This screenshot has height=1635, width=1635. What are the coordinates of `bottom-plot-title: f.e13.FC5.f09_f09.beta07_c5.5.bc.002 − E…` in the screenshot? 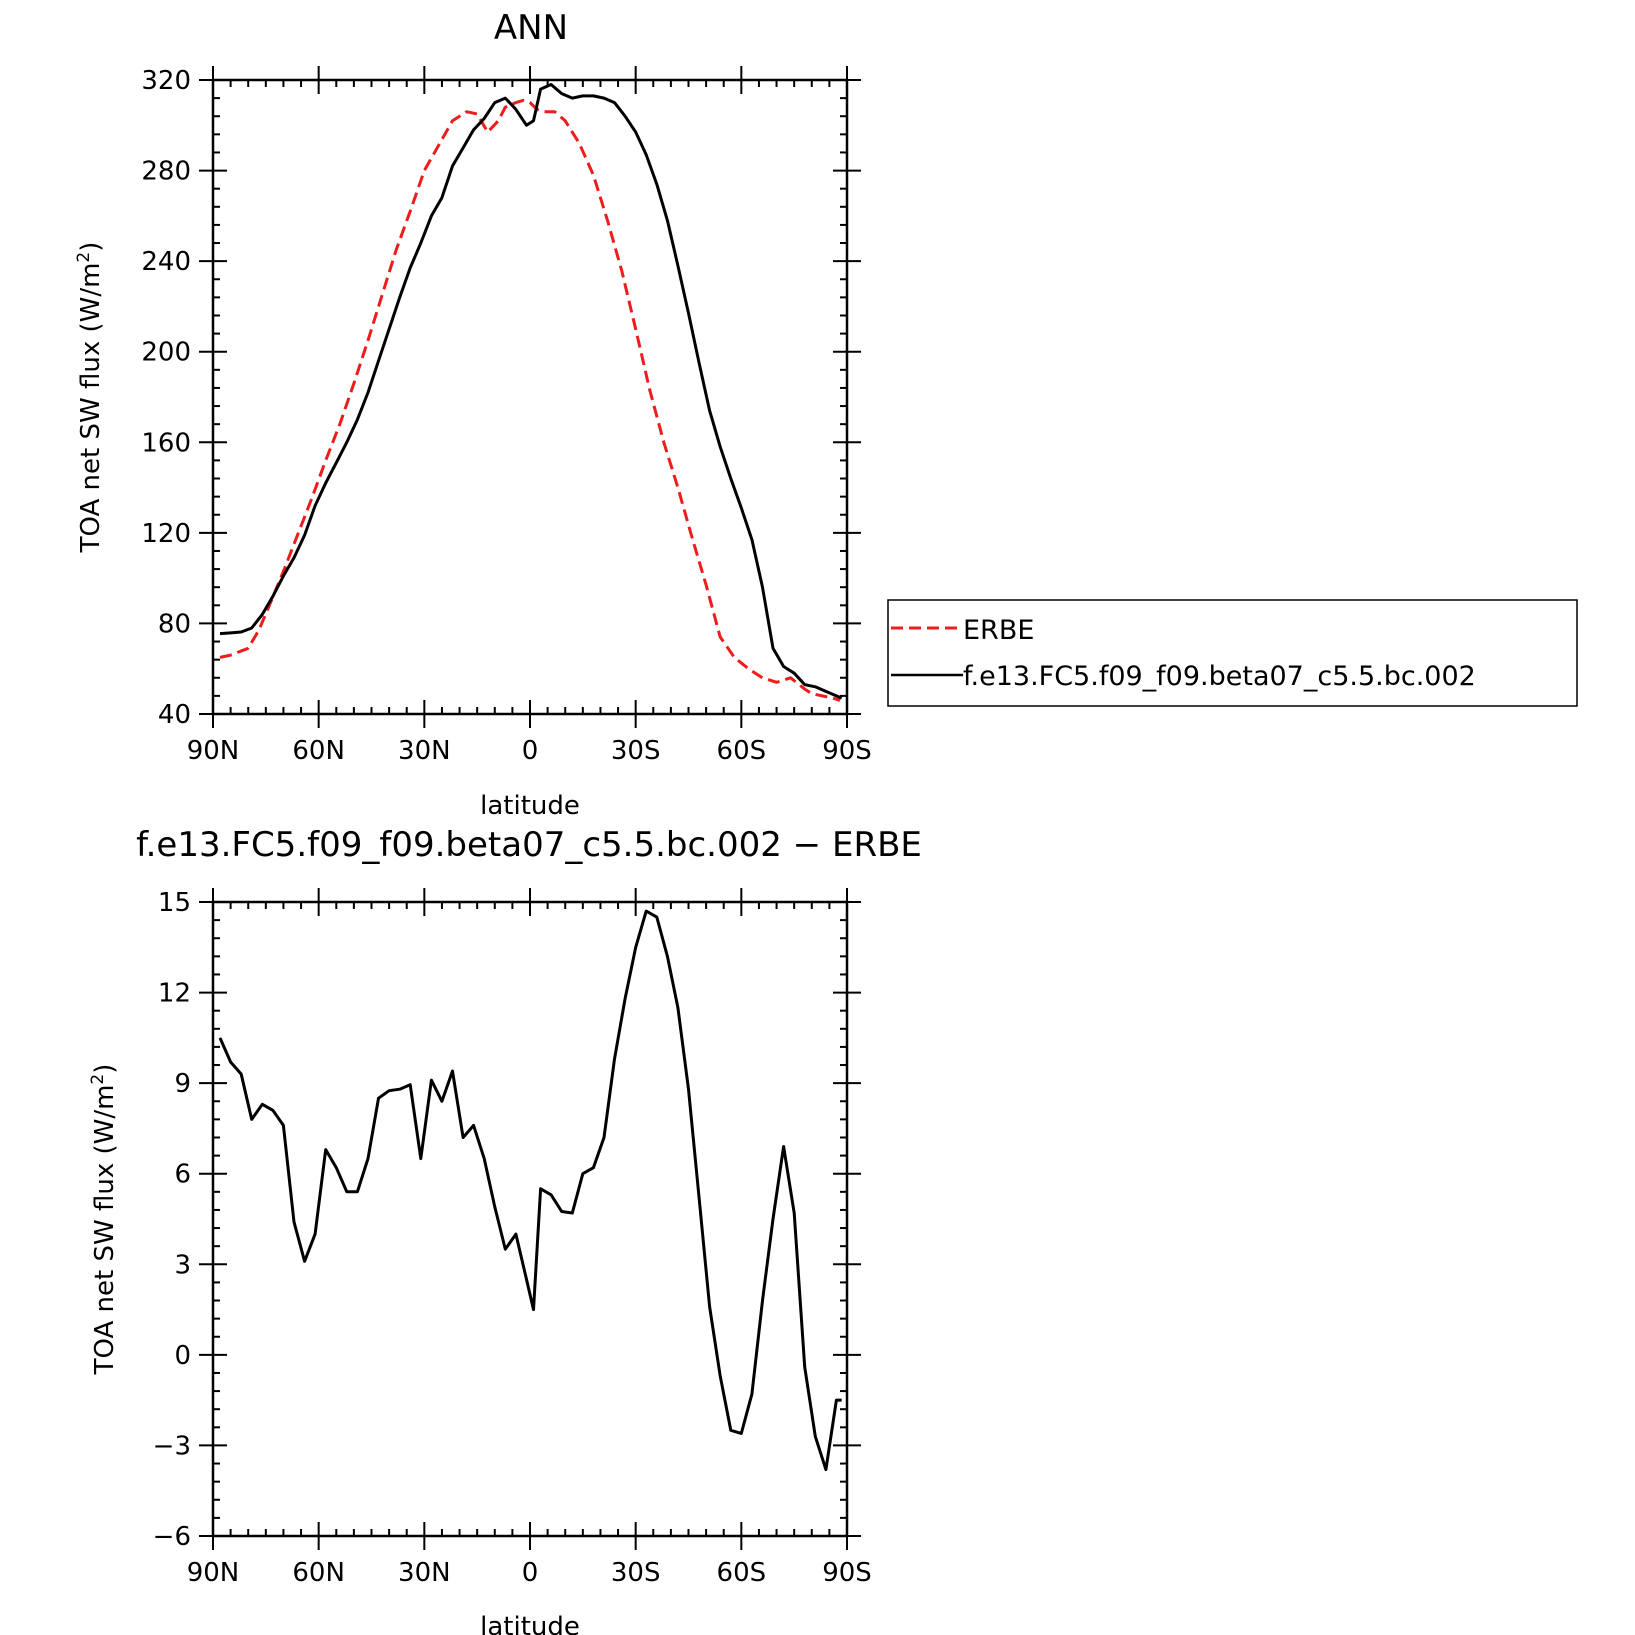 It's located at (529, 845).